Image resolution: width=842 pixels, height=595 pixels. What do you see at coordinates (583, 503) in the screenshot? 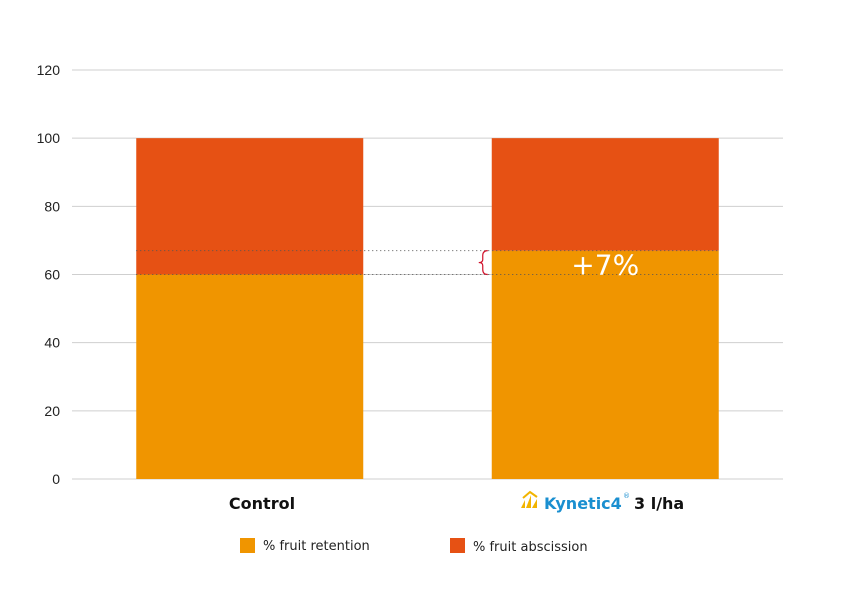
I see `brand-name: Kynetic4` at bounding box center [583, 503].